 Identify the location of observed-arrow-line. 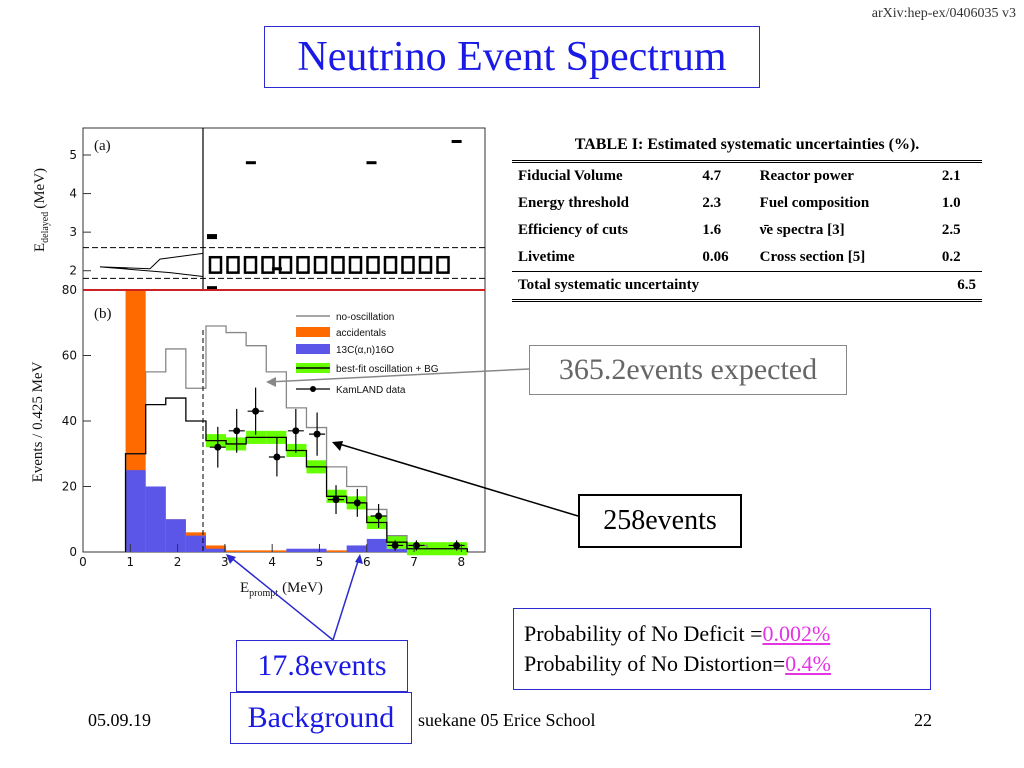
(457, 479).